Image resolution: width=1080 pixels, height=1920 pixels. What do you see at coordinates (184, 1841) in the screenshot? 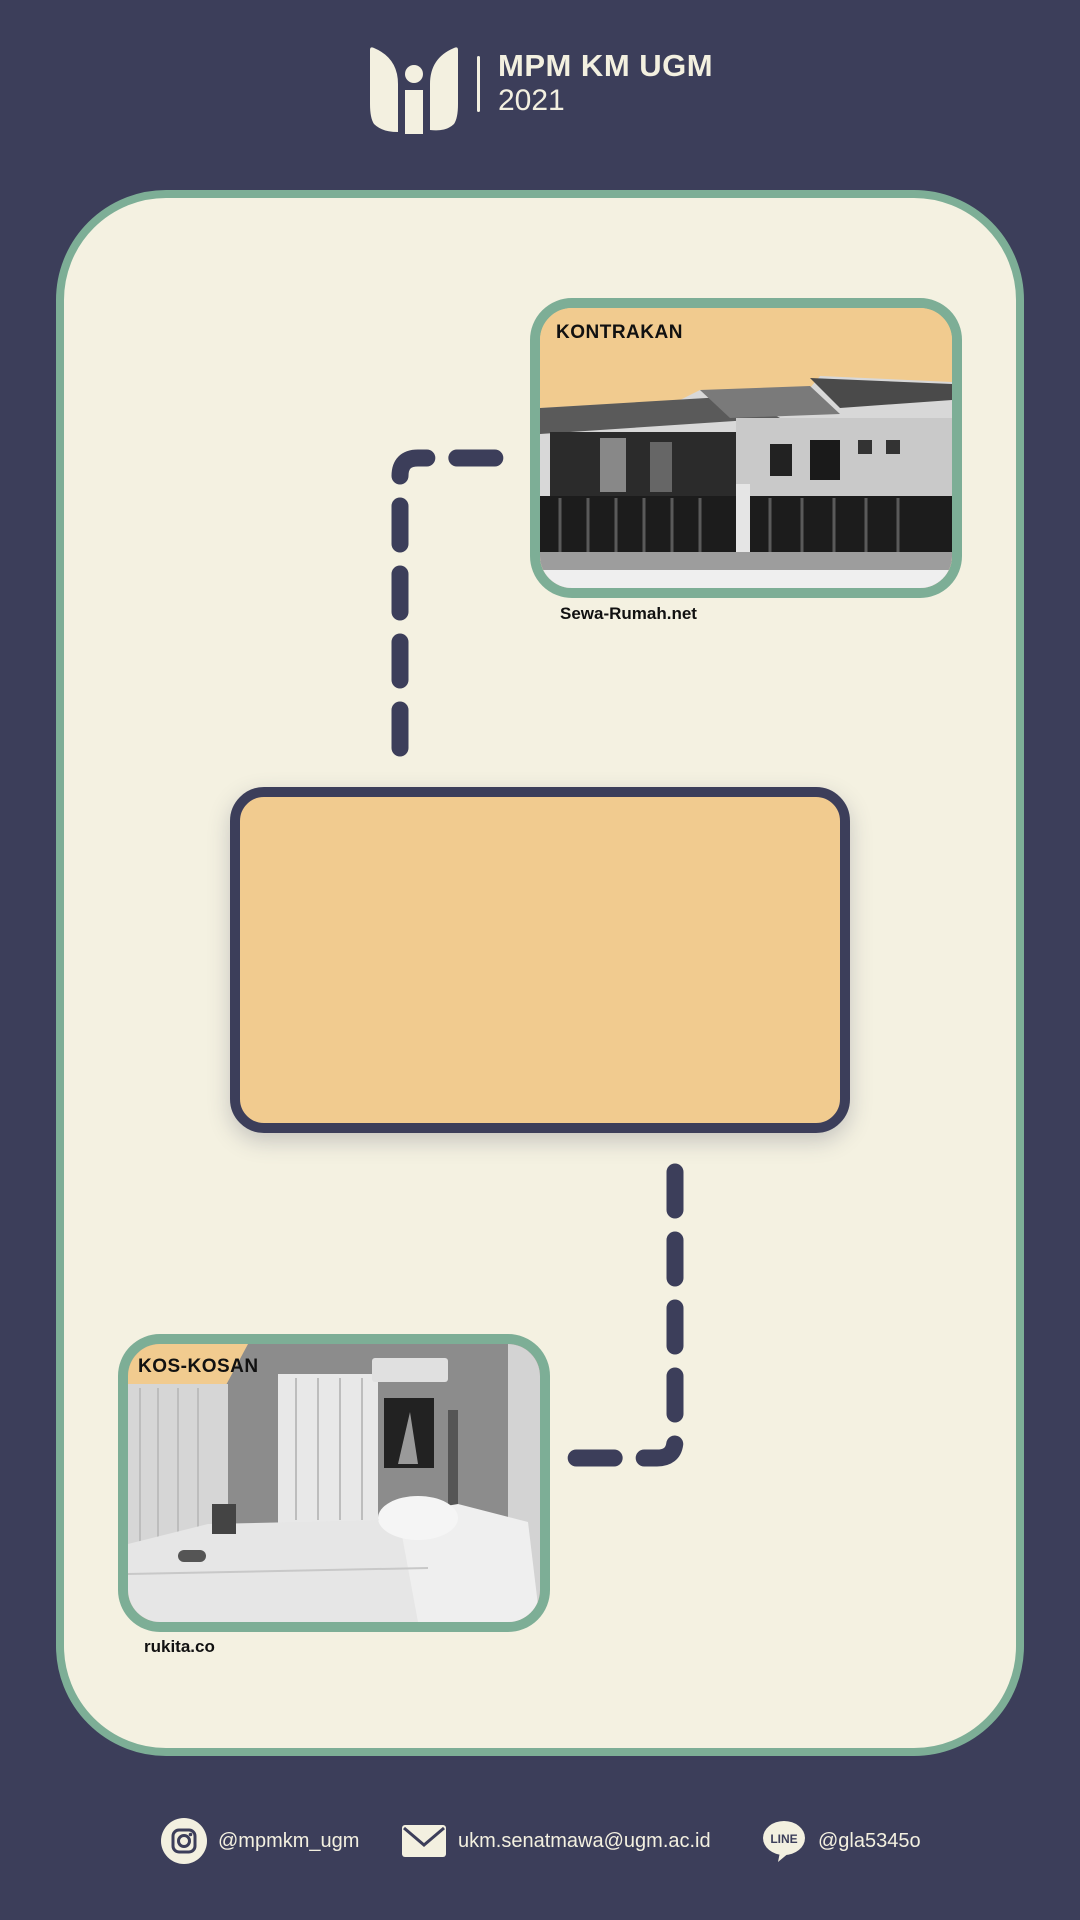
I see `instagram-icon` at bounding box center [184, 1841].